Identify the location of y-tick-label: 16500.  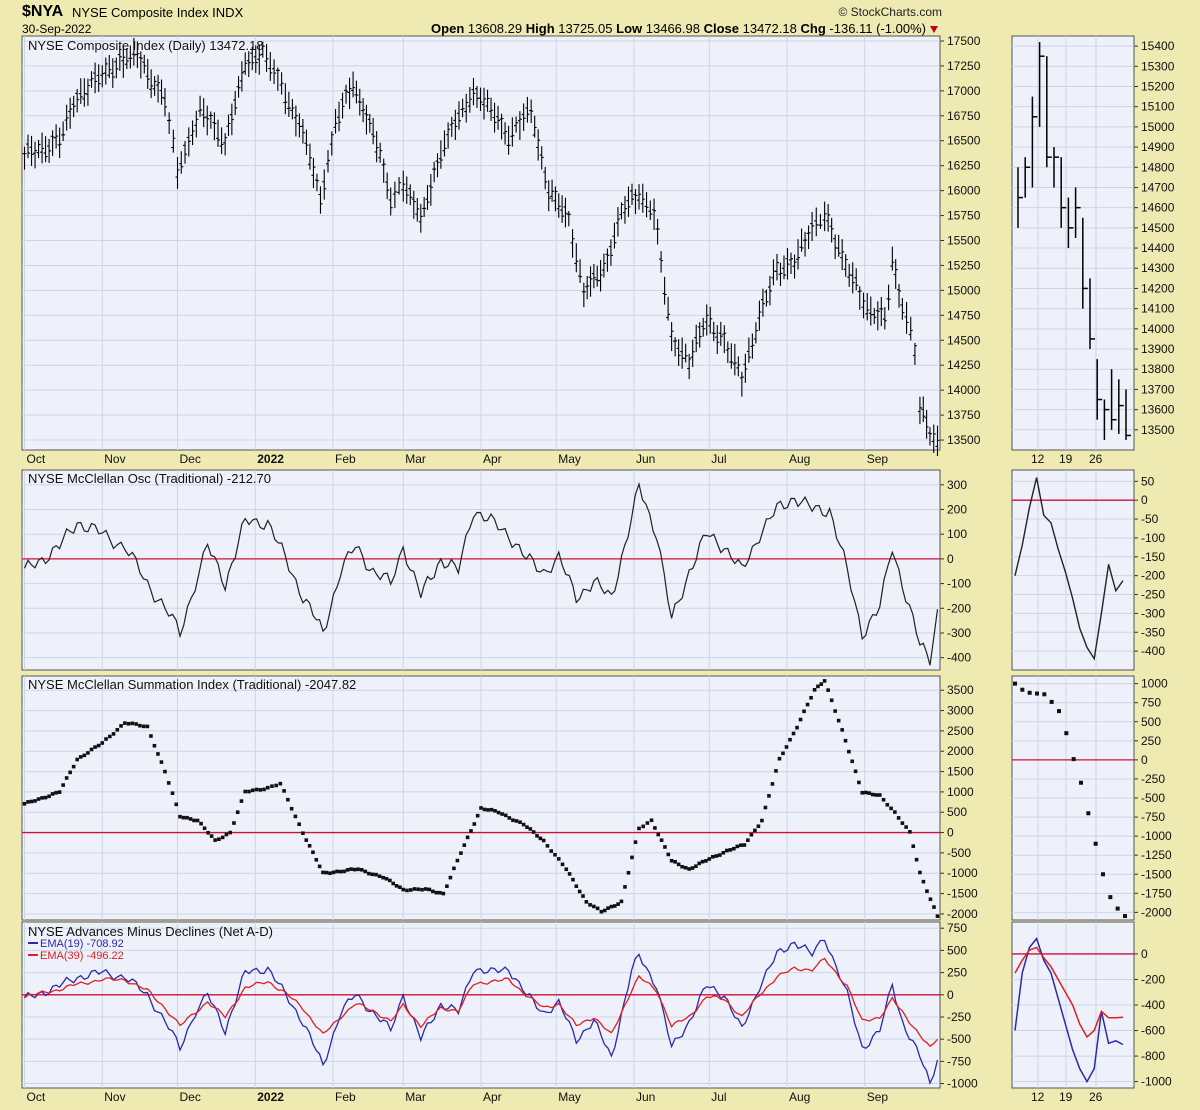
(964, 141).